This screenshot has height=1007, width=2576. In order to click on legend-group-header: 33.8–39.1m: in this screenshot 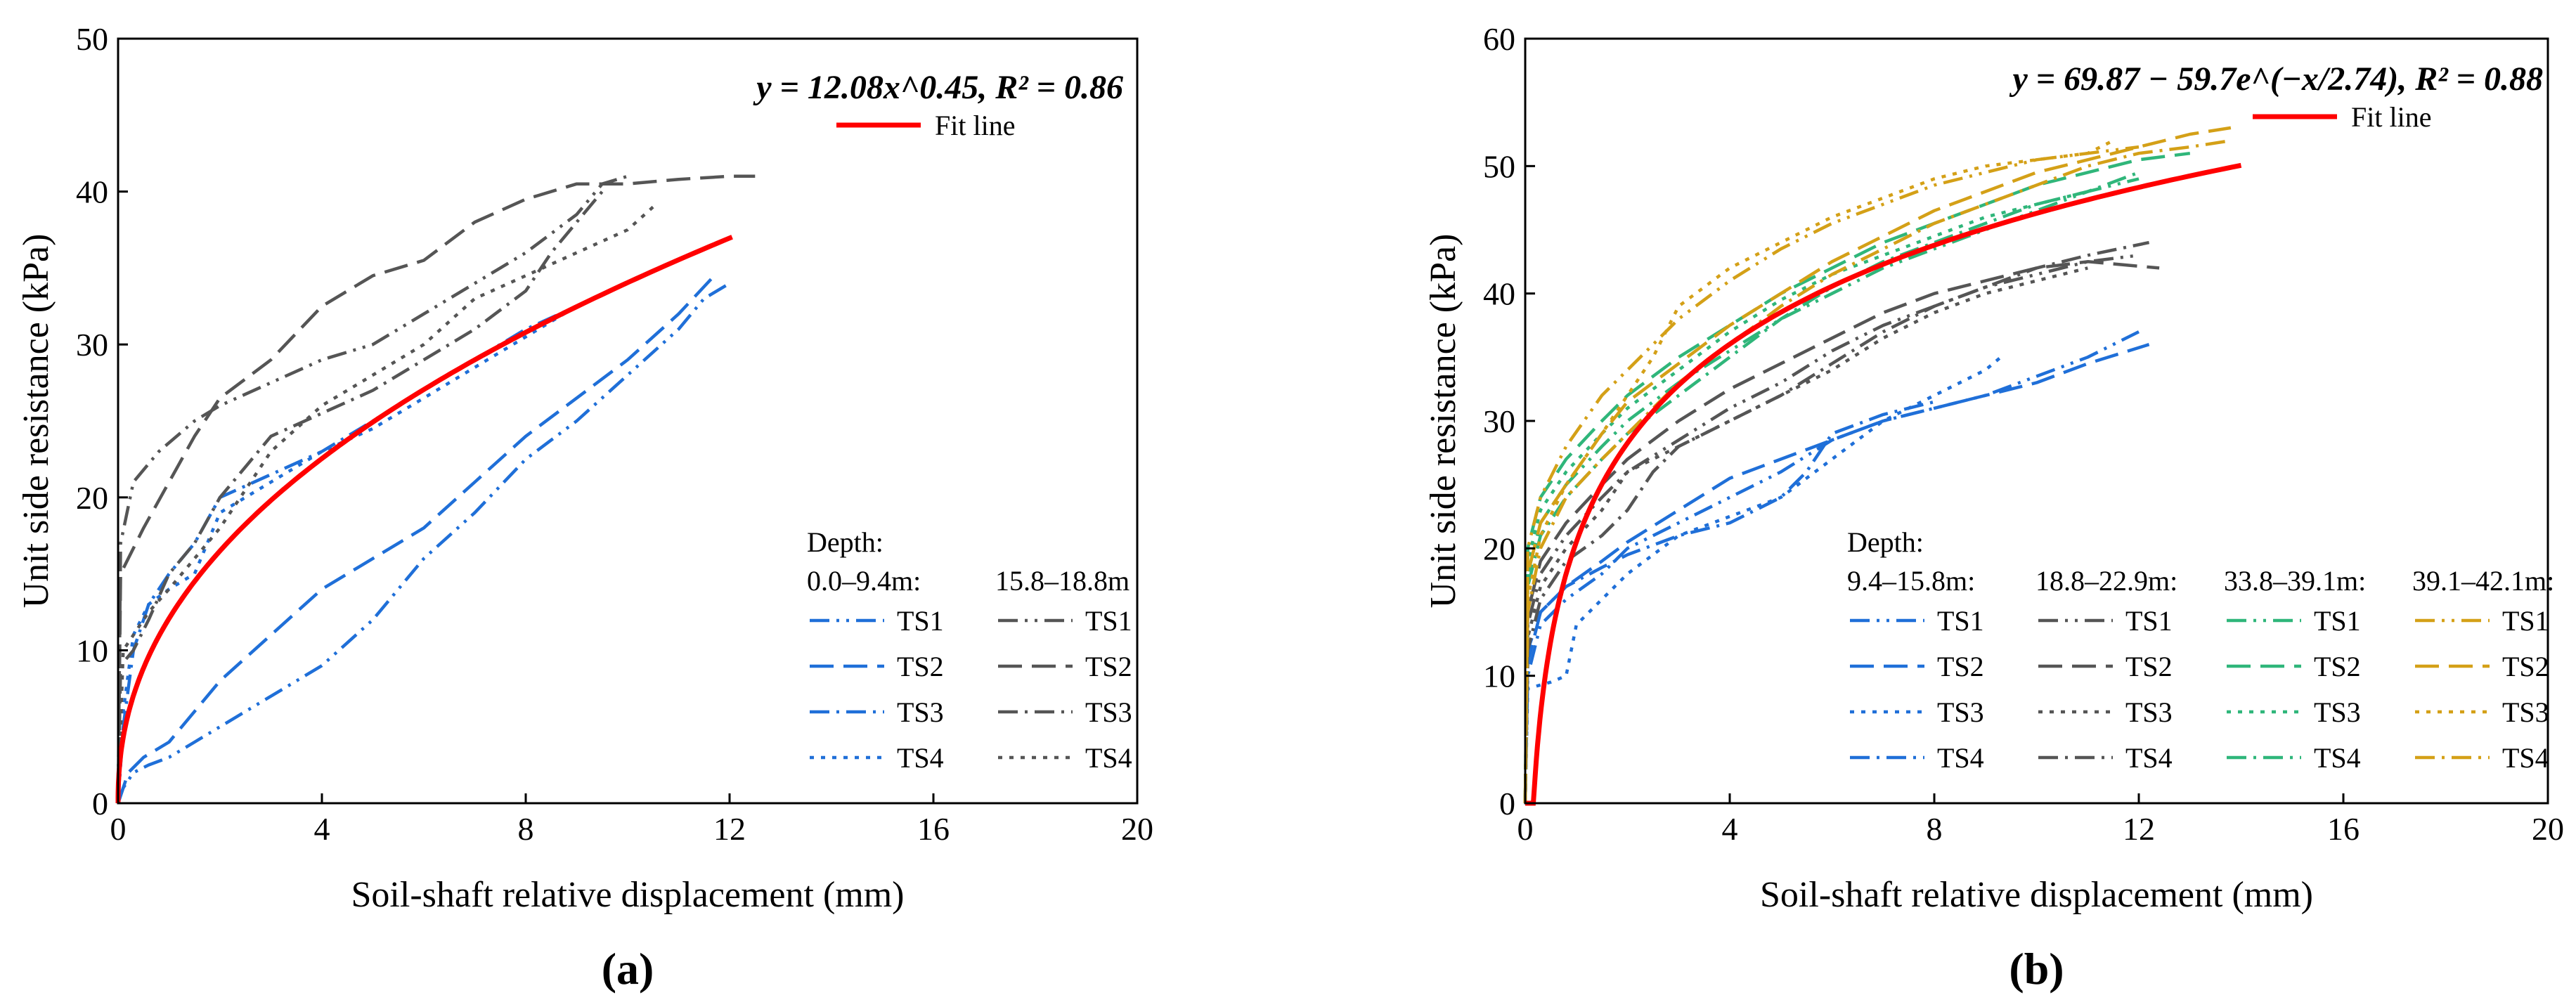, I will do `click(2295, 581)`.